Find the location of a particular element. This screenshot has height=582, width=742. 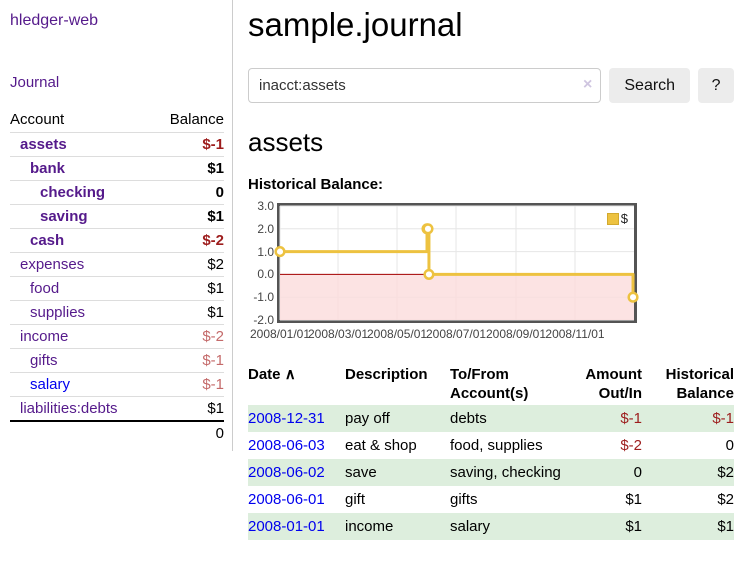

transaction-amount: 0 is located at coordinates (637, 472).